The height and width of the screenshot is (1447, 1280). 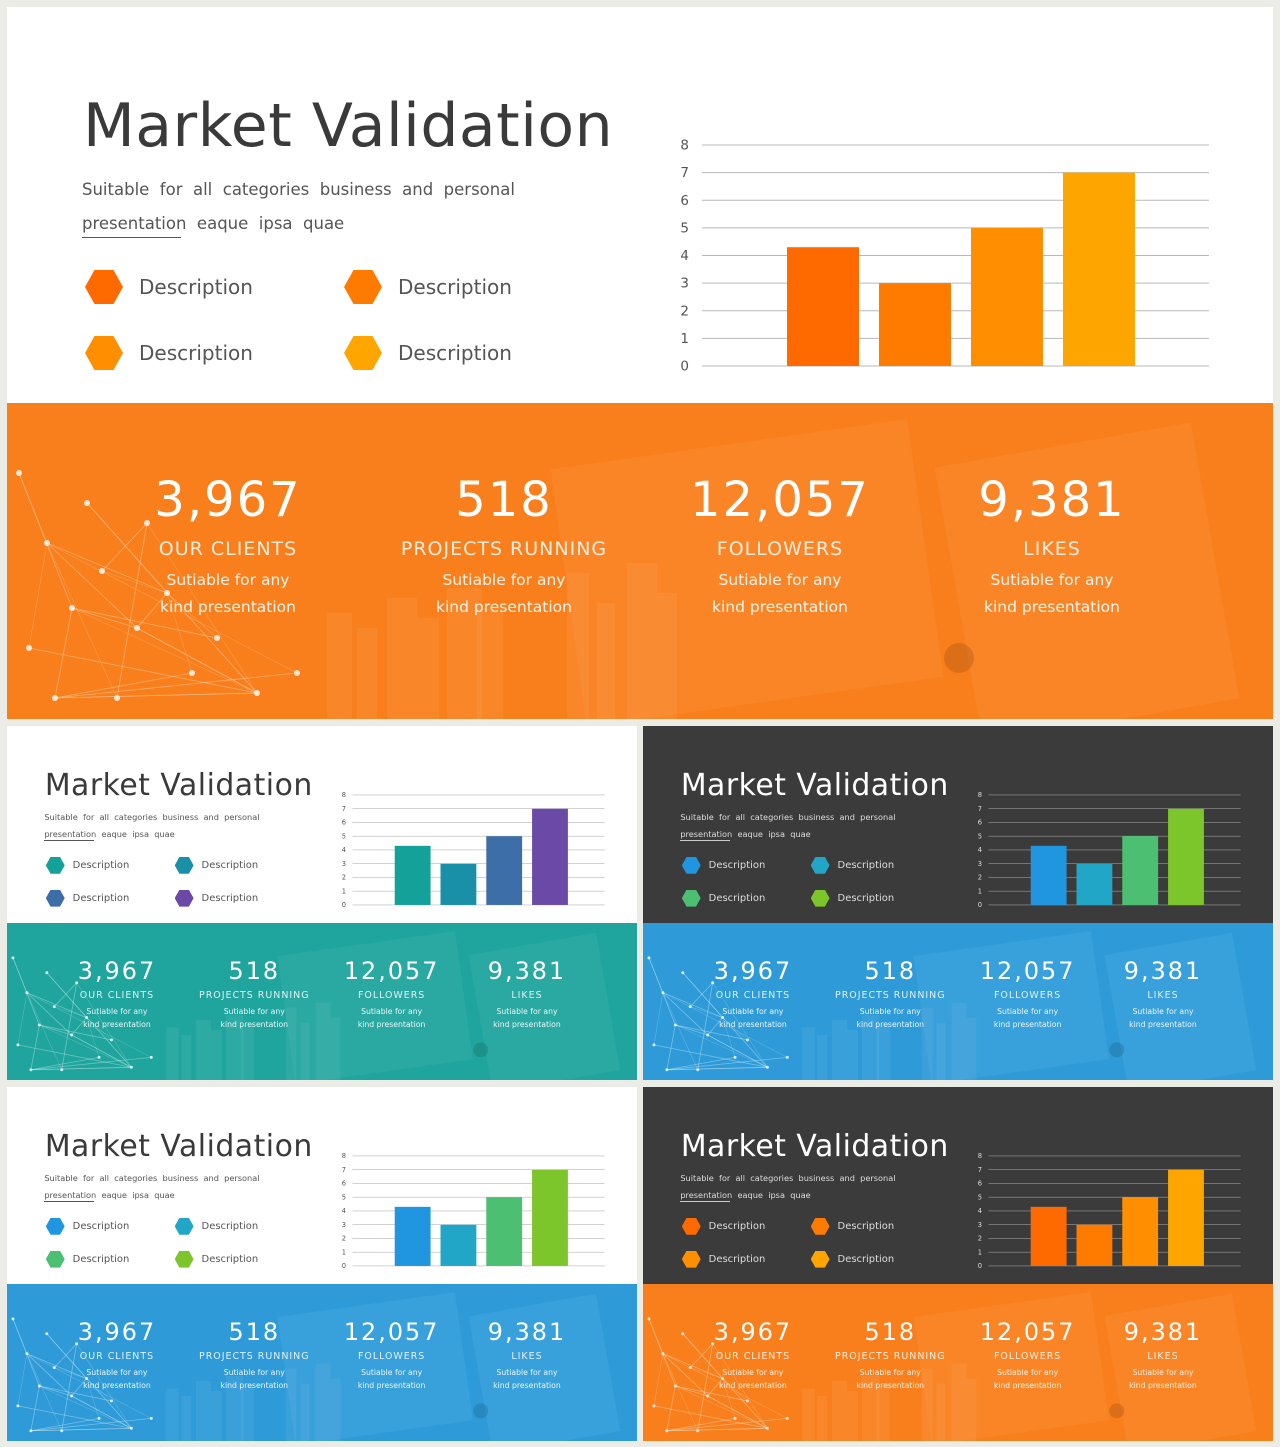 I want to click on stat-value: 3,967, so click(x=117, y=1331).